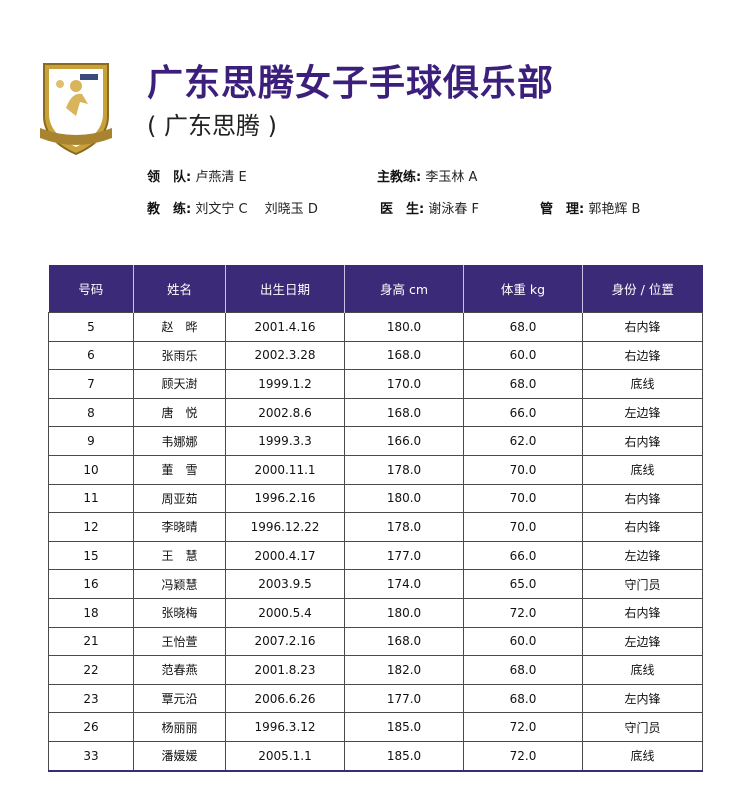 This screenshot has width=750, height=810. I want to click on header-number: 号码, so click(91, 289).